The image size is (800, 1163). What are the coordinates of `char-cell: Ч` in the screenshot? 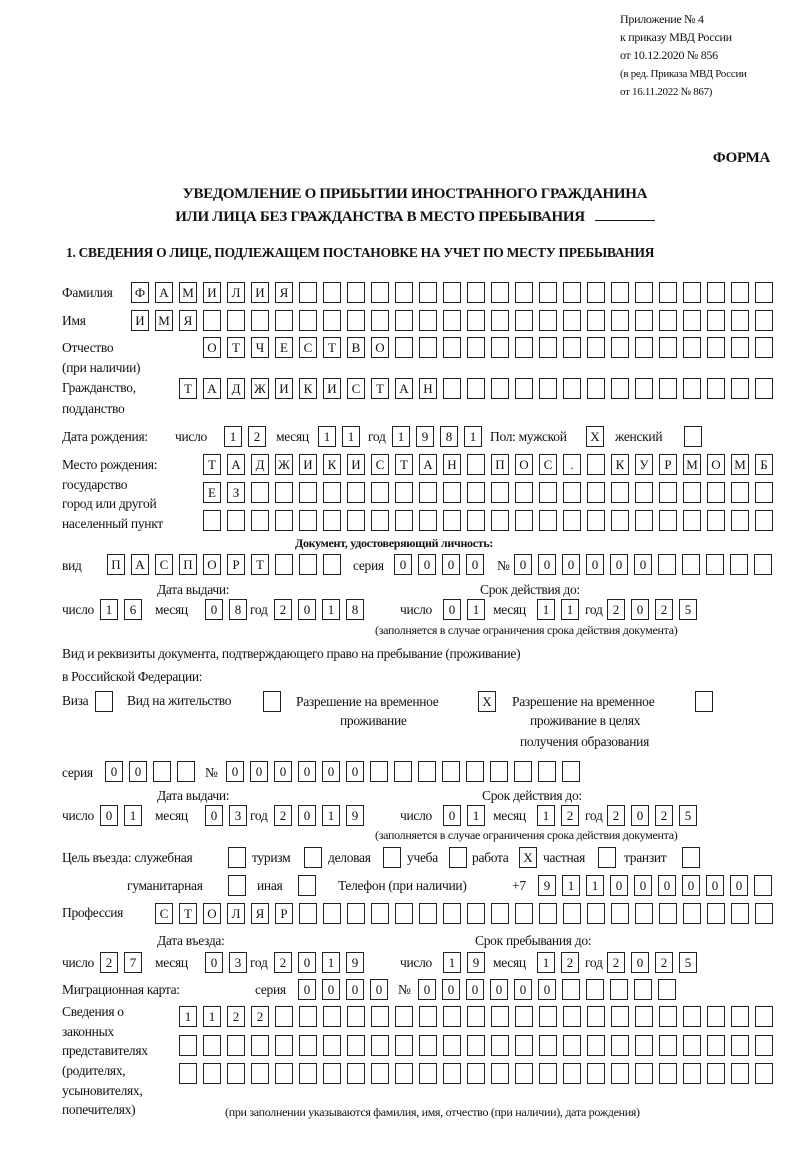 It's located at (260, 347).